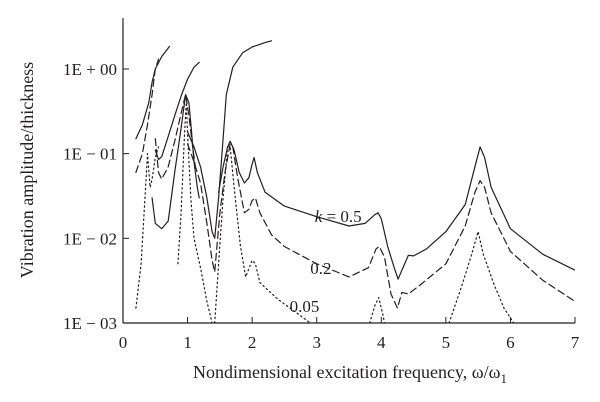  What do you see at coordinates (27, 170) in the screenshot?
I see `y-axis-title: Vibration amplitude/thickness` at bounding box center [27, 170].